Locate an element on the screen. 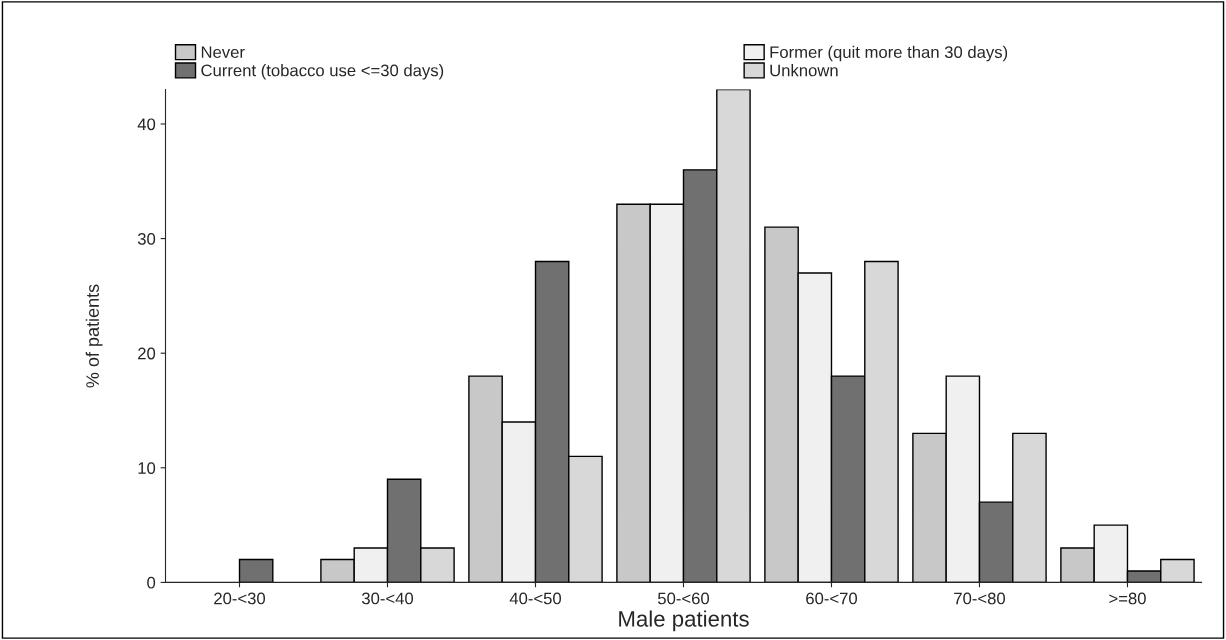 This screenshot has width=1226, height=640. y-tick-label: 40 is located at coordinates (146, 124).